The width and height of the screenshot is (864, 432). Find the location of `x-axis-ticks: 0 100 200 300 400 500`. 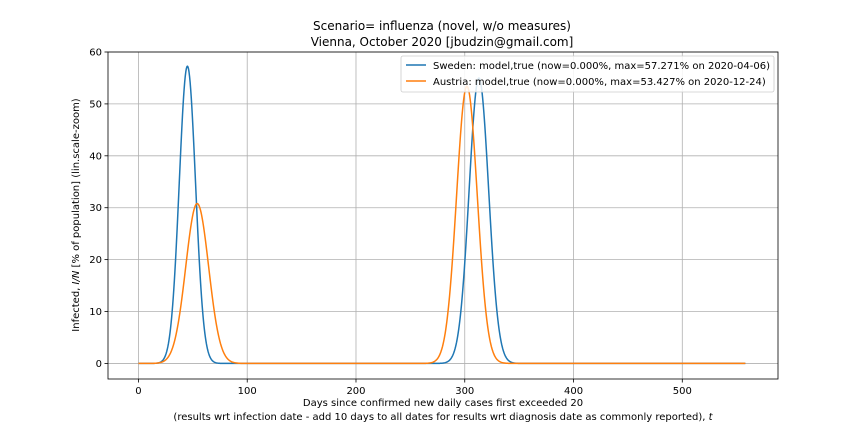

x-axis-ticks: 0 100 200 300 400 500 is located at coordinates (413, 388).